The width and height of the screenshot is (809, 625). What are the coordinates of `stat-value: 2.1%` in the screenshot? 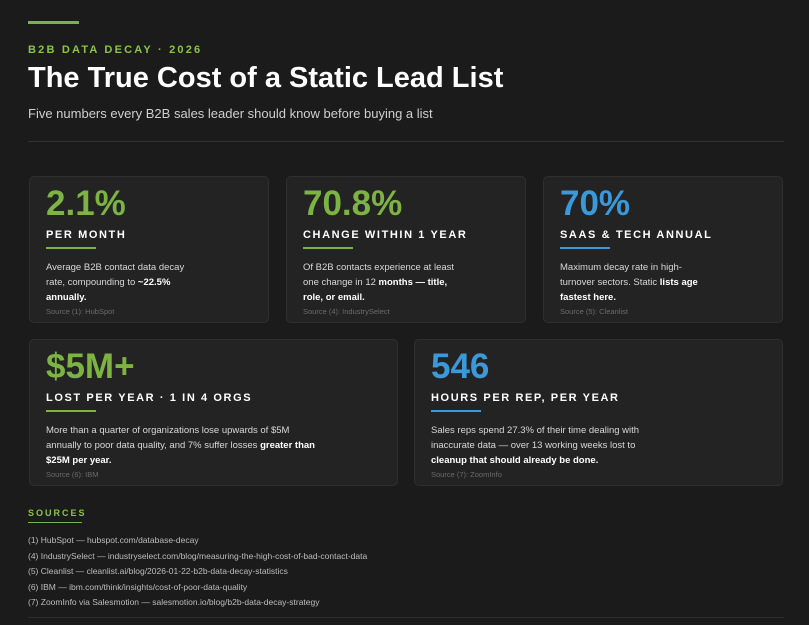 It's located at (86, 203).